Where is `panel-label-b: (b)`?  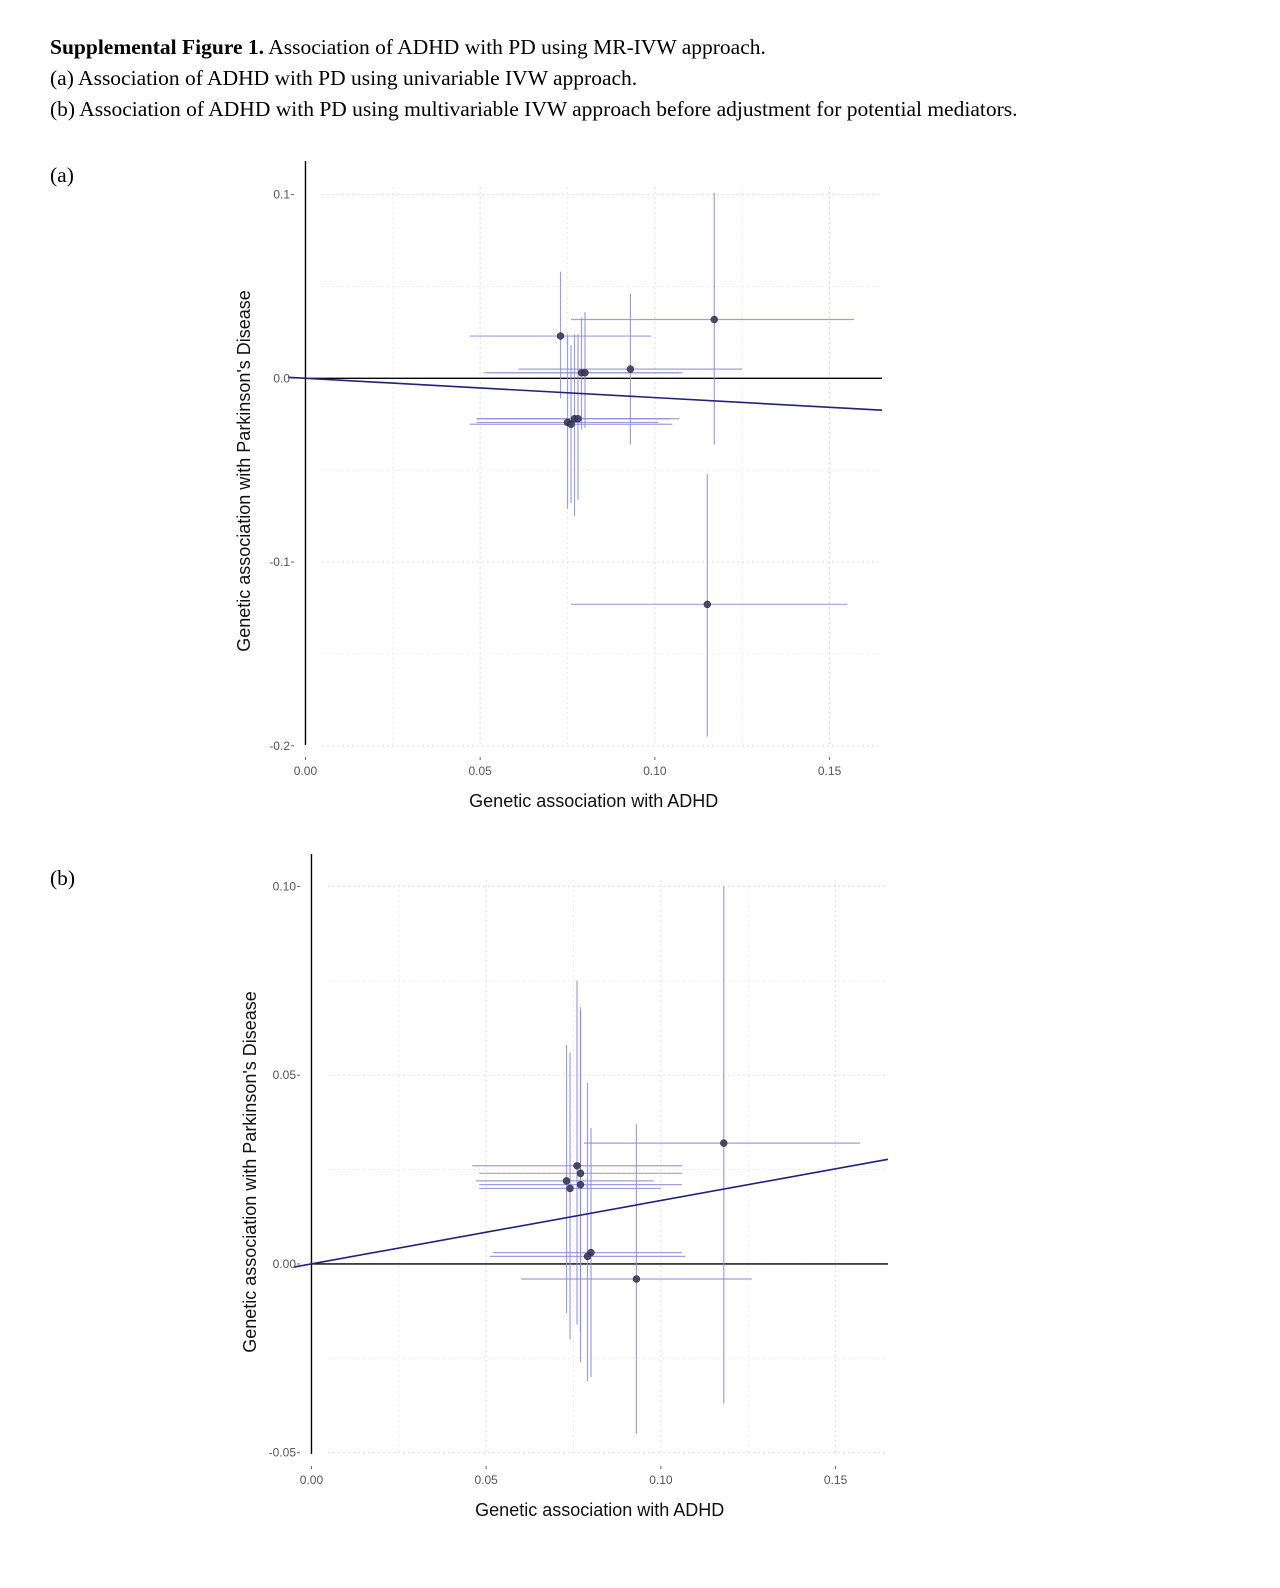
panel-label-b: (b) is located at coordinates (63, 878).